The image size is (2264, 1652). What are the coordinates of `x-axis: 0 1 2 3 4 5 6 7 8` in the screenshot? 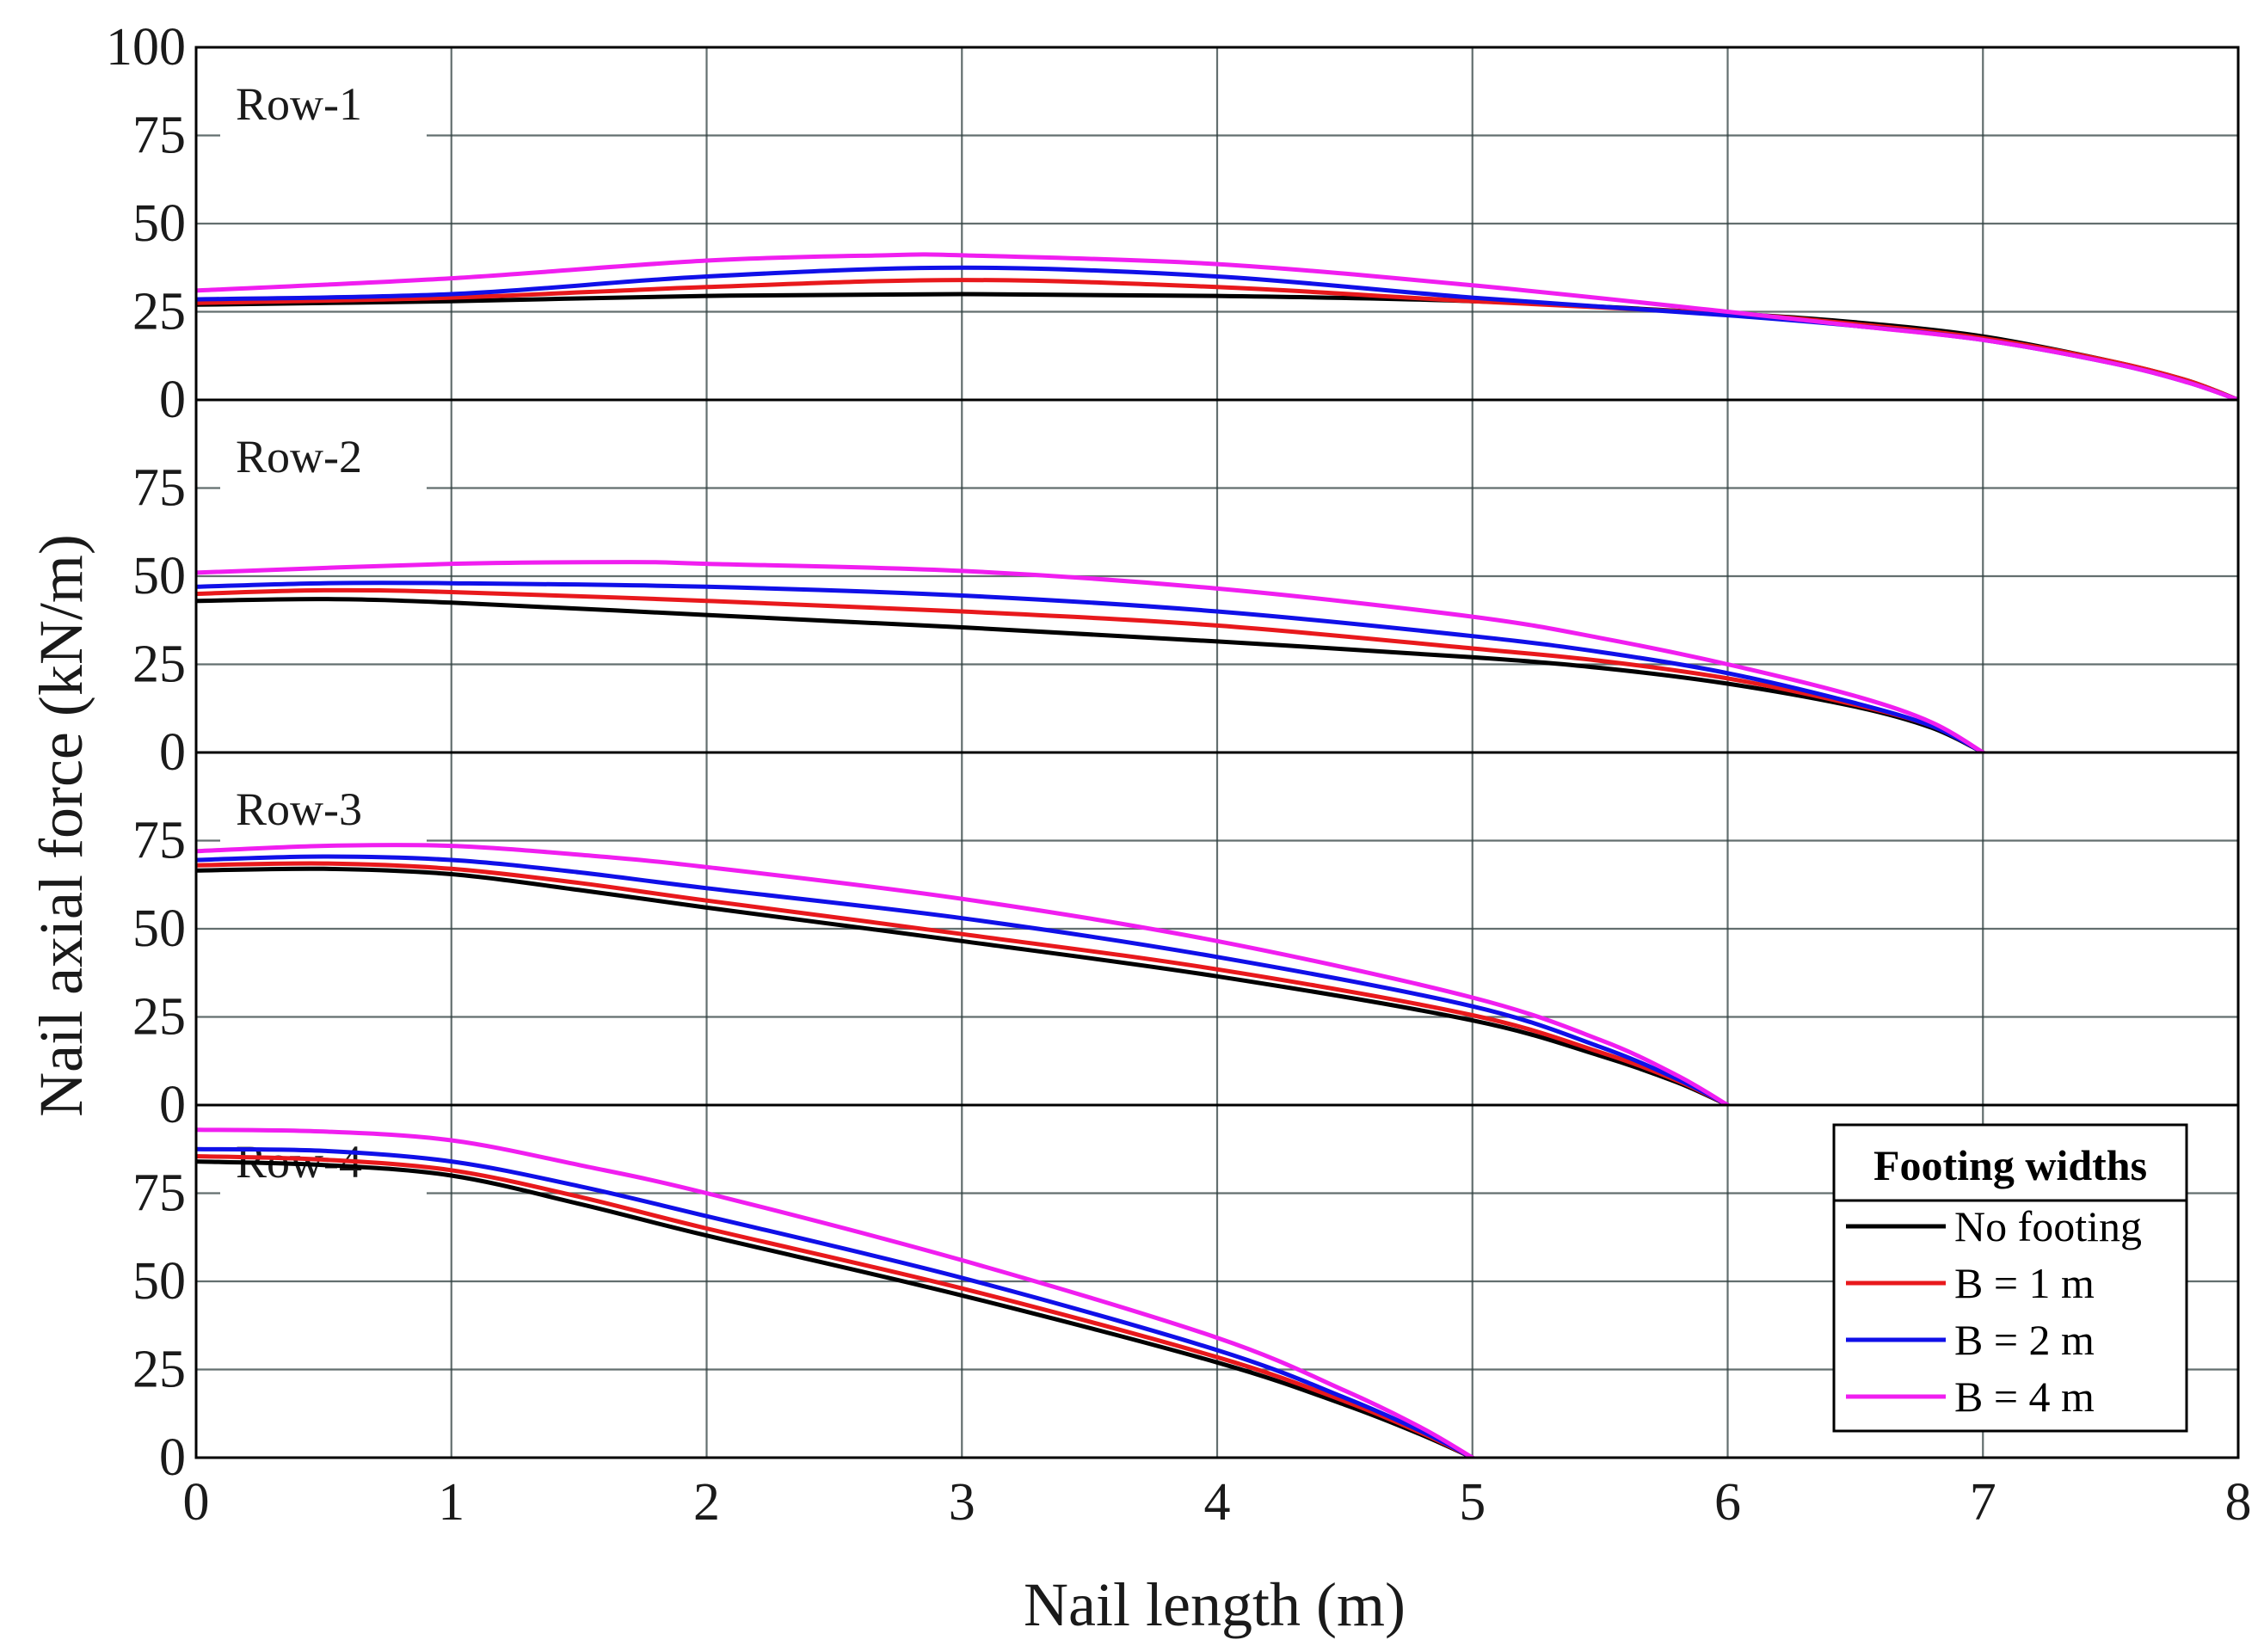 It's located at (1217, 1502).